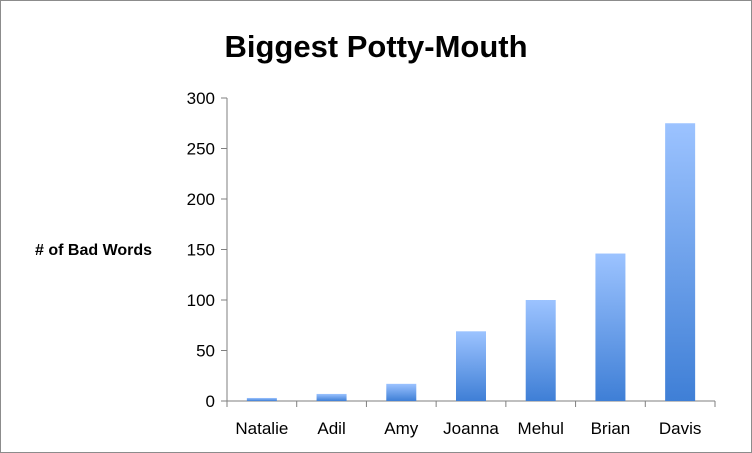 The image size is (752, 453). I want to click on bar-adil, so click(331, 397).